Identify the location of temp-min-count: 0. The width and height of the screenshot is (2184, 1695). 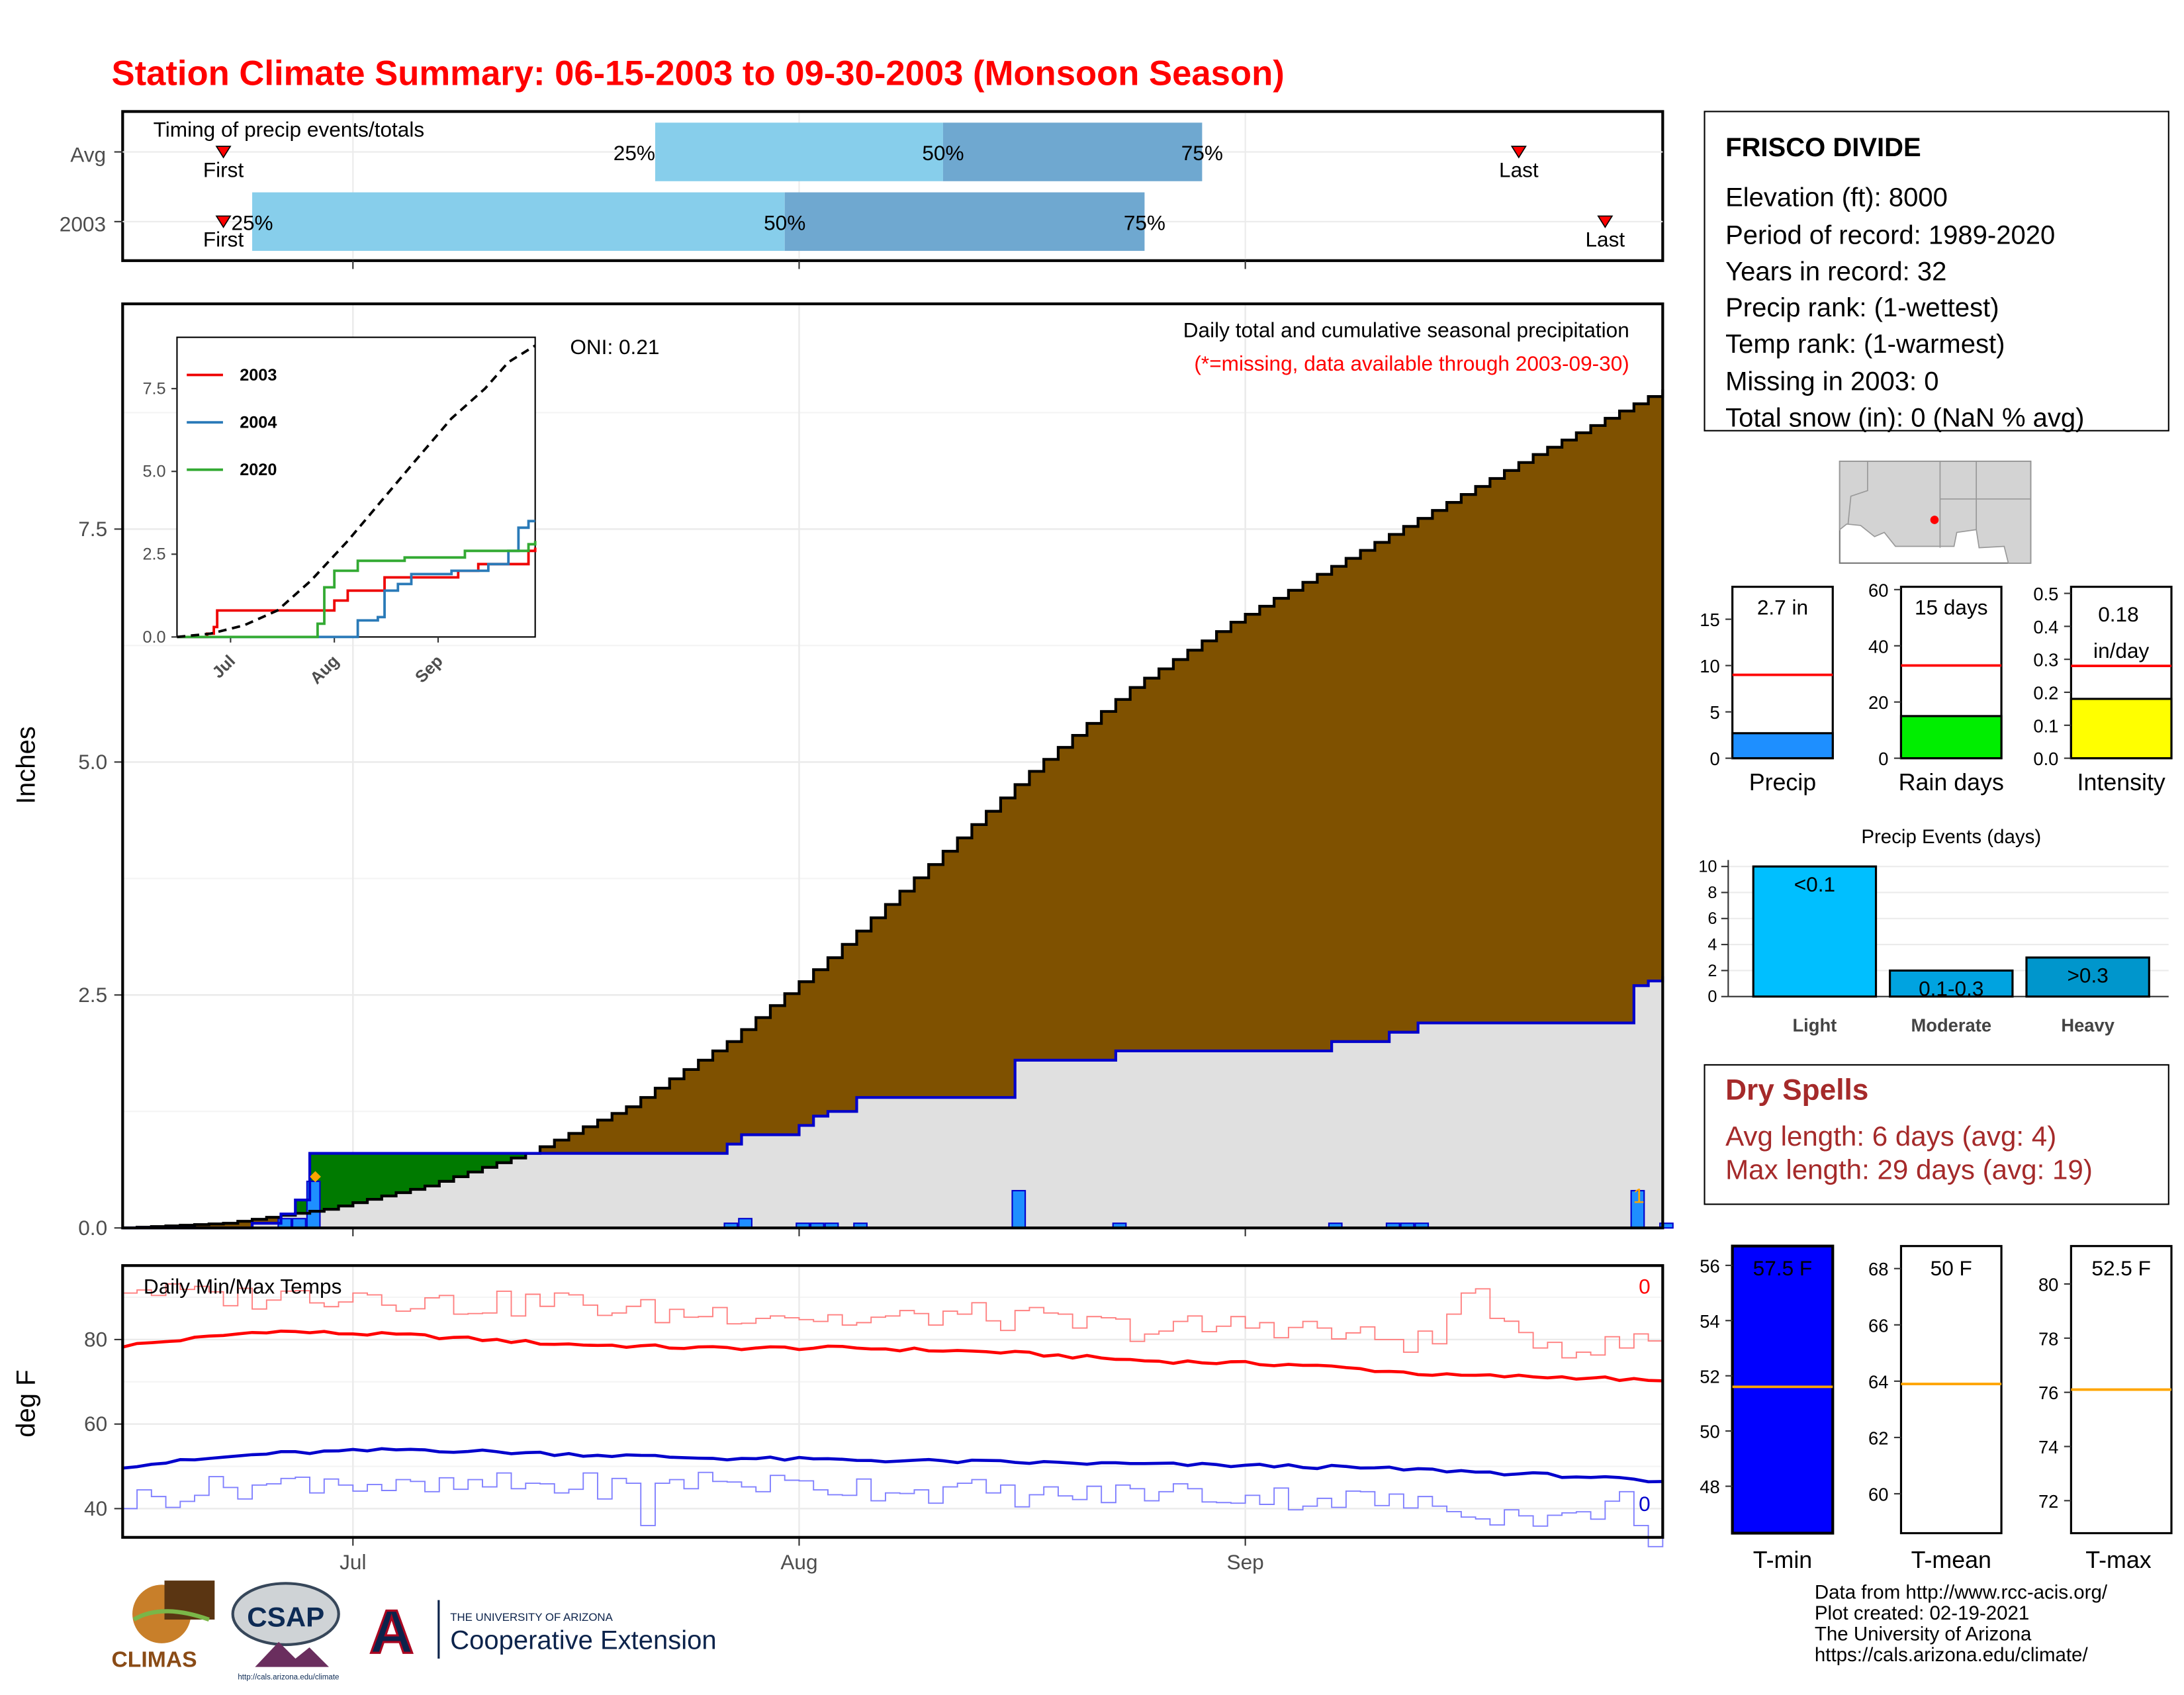
(1645, 1504).